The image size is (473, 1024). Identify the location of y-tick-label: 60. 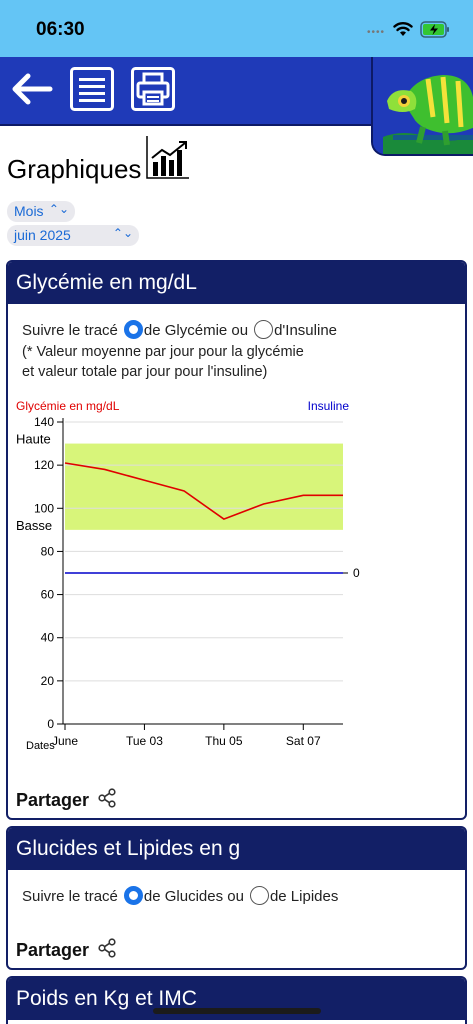
(48, 595).